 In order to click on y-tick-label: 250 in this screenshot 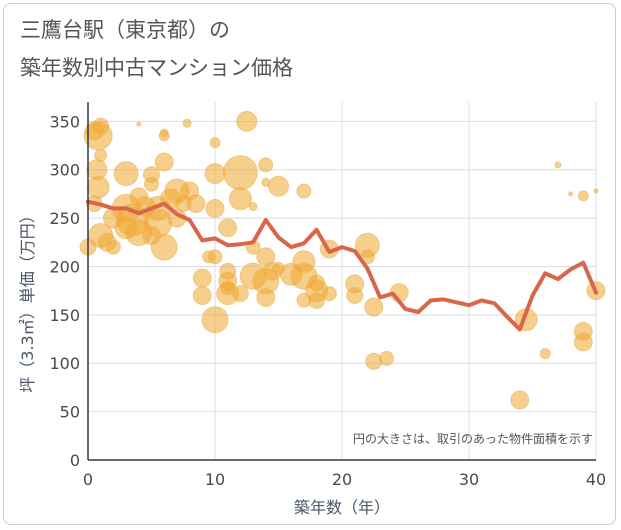, I will do `click(64, 218)`.